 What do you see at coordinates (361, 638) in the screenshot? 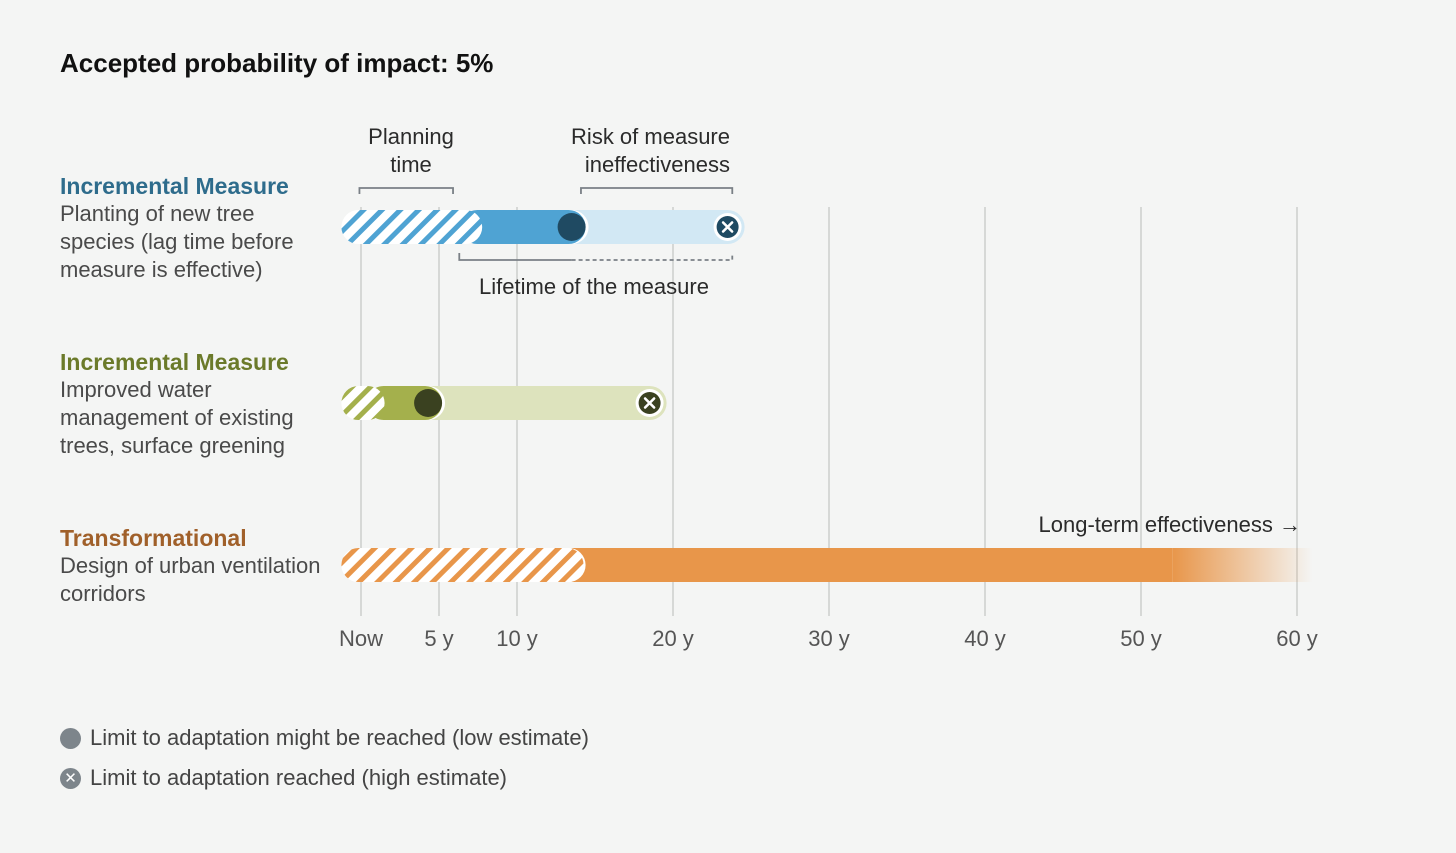
I see `tick-label: Now` at bounding box center [361, 638].